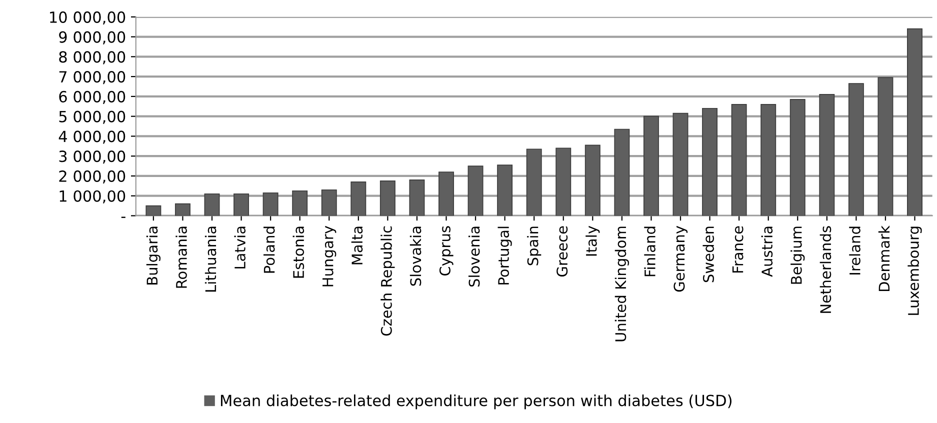  Describe the element at coordinates (387, 281) in the screenshot. I see `x-tick-label: Czech Republic` at that location.